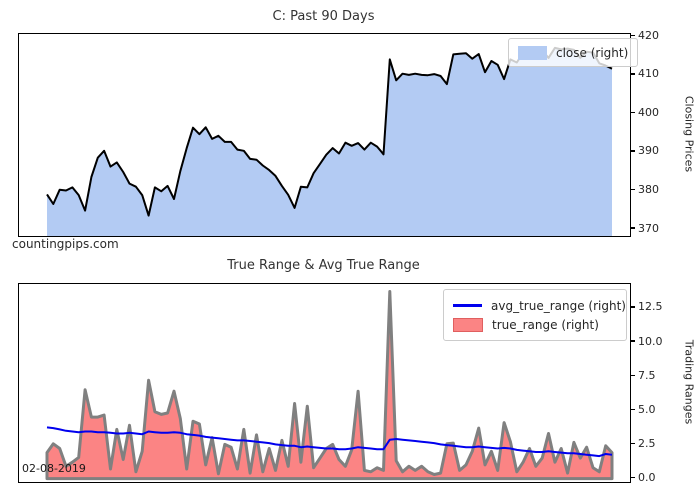 The image size is (700, 500). Describe the element at coordinates (648, 35) in the screenshot. I see `y-tick-label: 420` at that location.